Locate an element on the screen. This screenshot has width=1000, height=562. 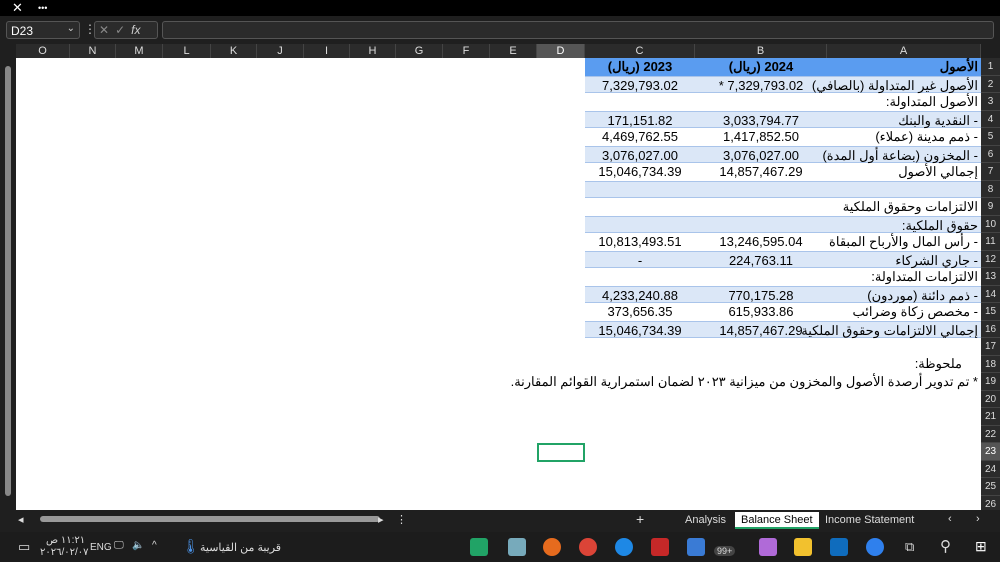
cell-a: الأصول غير المتداولة (بالصافي) is located at coordinates (894, 85).